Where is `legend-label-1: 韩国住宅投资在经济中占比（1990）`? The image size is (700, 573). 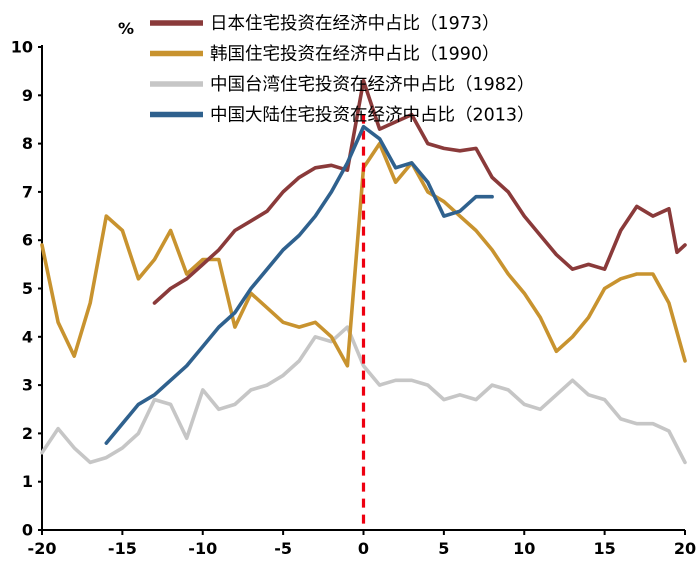
legend-label-1: 韩国住宅投资在经济中占比（1990） is located at coordinates (355, 55).